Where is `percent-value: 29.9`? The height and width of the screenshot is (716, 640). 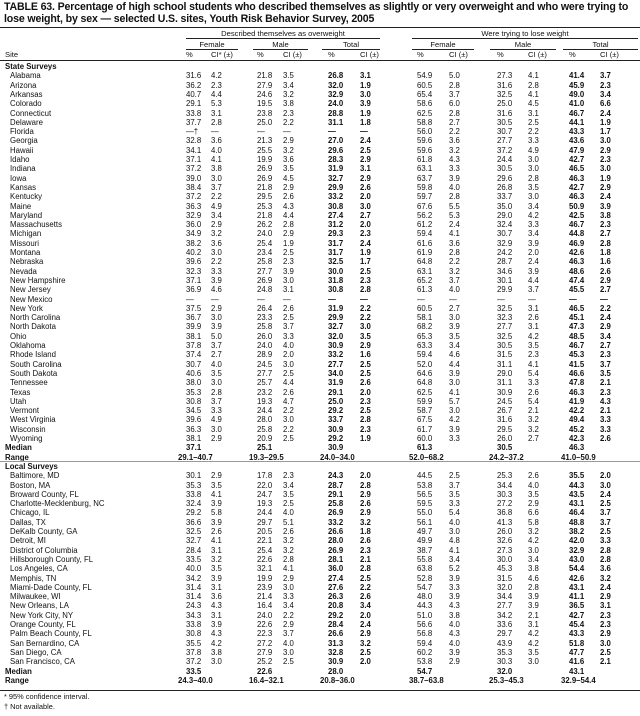
percent-value: 29.9 is located at coordinates (505, 290).